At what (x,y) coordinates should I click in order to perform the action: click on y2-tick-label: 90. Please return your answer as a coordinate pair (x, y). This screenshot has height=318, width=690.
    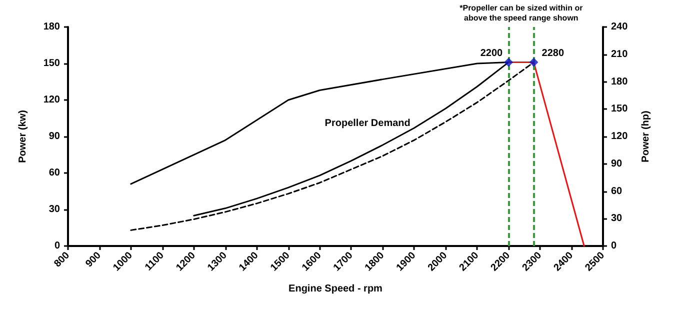
    Looking at the image, I should click on (617, 164).